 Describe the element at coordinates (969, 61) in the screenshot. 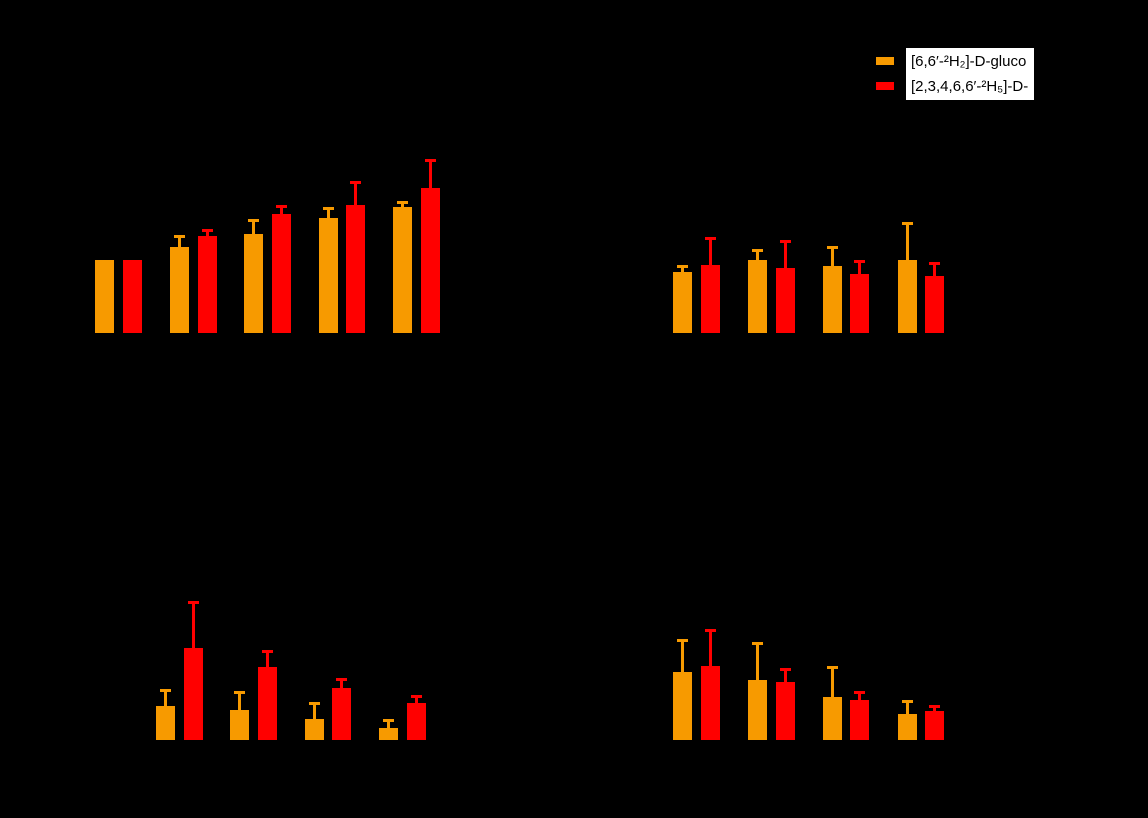

I see `legend-label-series-1: [6,6′-²H₂]-D-gluco` at that location.